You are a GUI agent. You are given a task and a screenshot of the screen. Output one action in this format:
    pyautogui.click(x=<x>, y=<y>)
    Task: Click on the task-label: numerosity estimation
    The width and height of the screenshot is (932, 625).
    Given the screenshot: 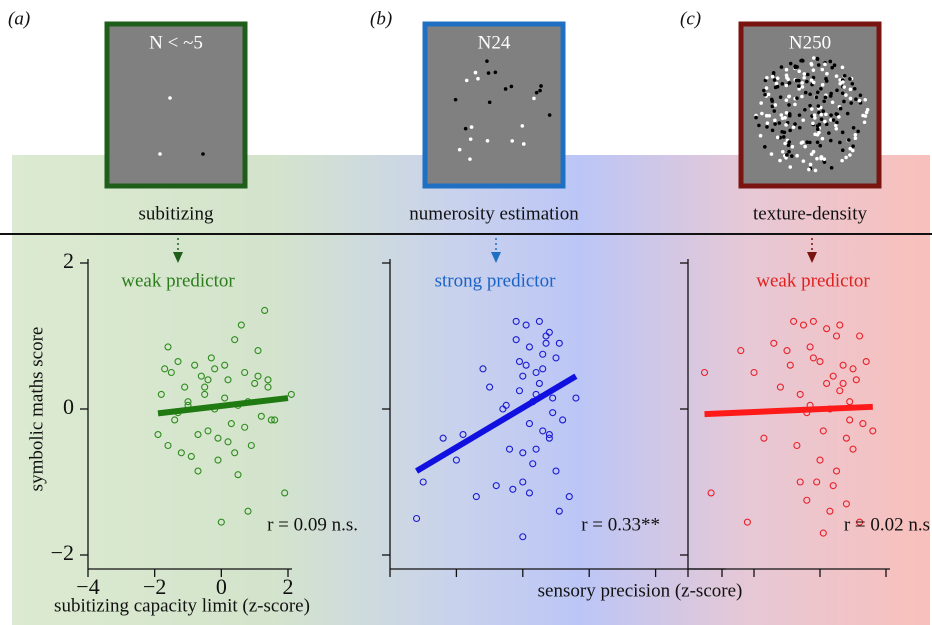 What is the action you would take?
    pyautogui.click(x=494, y=213)
    